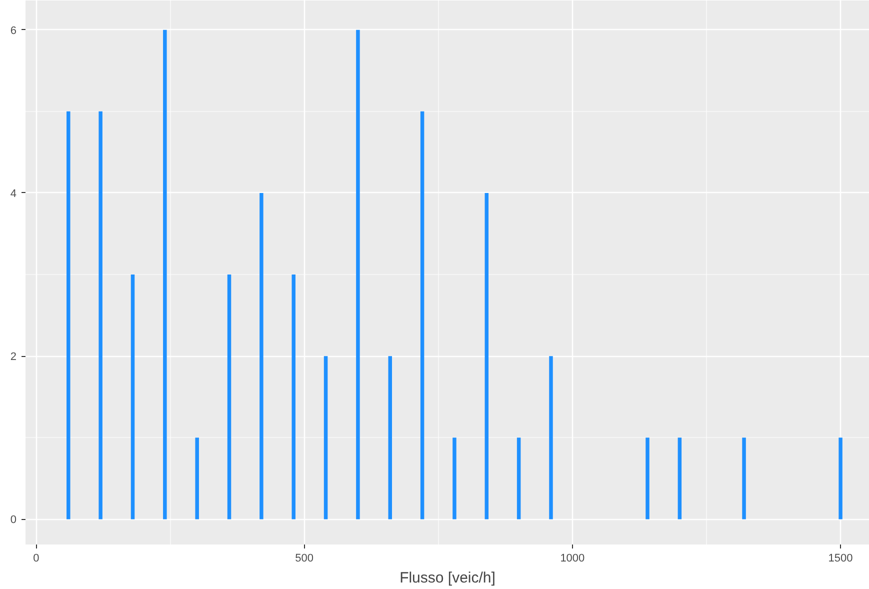 The width and height of the screenshot is (869, 589). I want to click on x-tick-label: 0, so click(36, 558).